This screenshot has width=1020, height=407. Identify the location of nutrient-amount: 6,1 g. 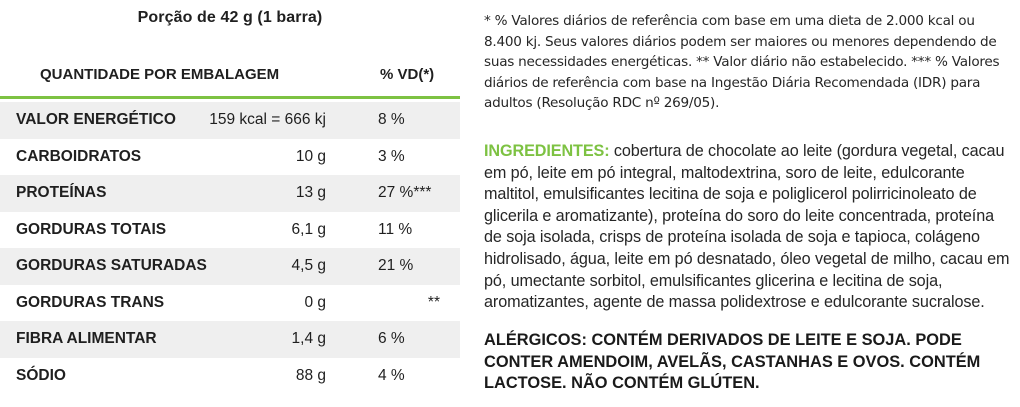
(308, 229).